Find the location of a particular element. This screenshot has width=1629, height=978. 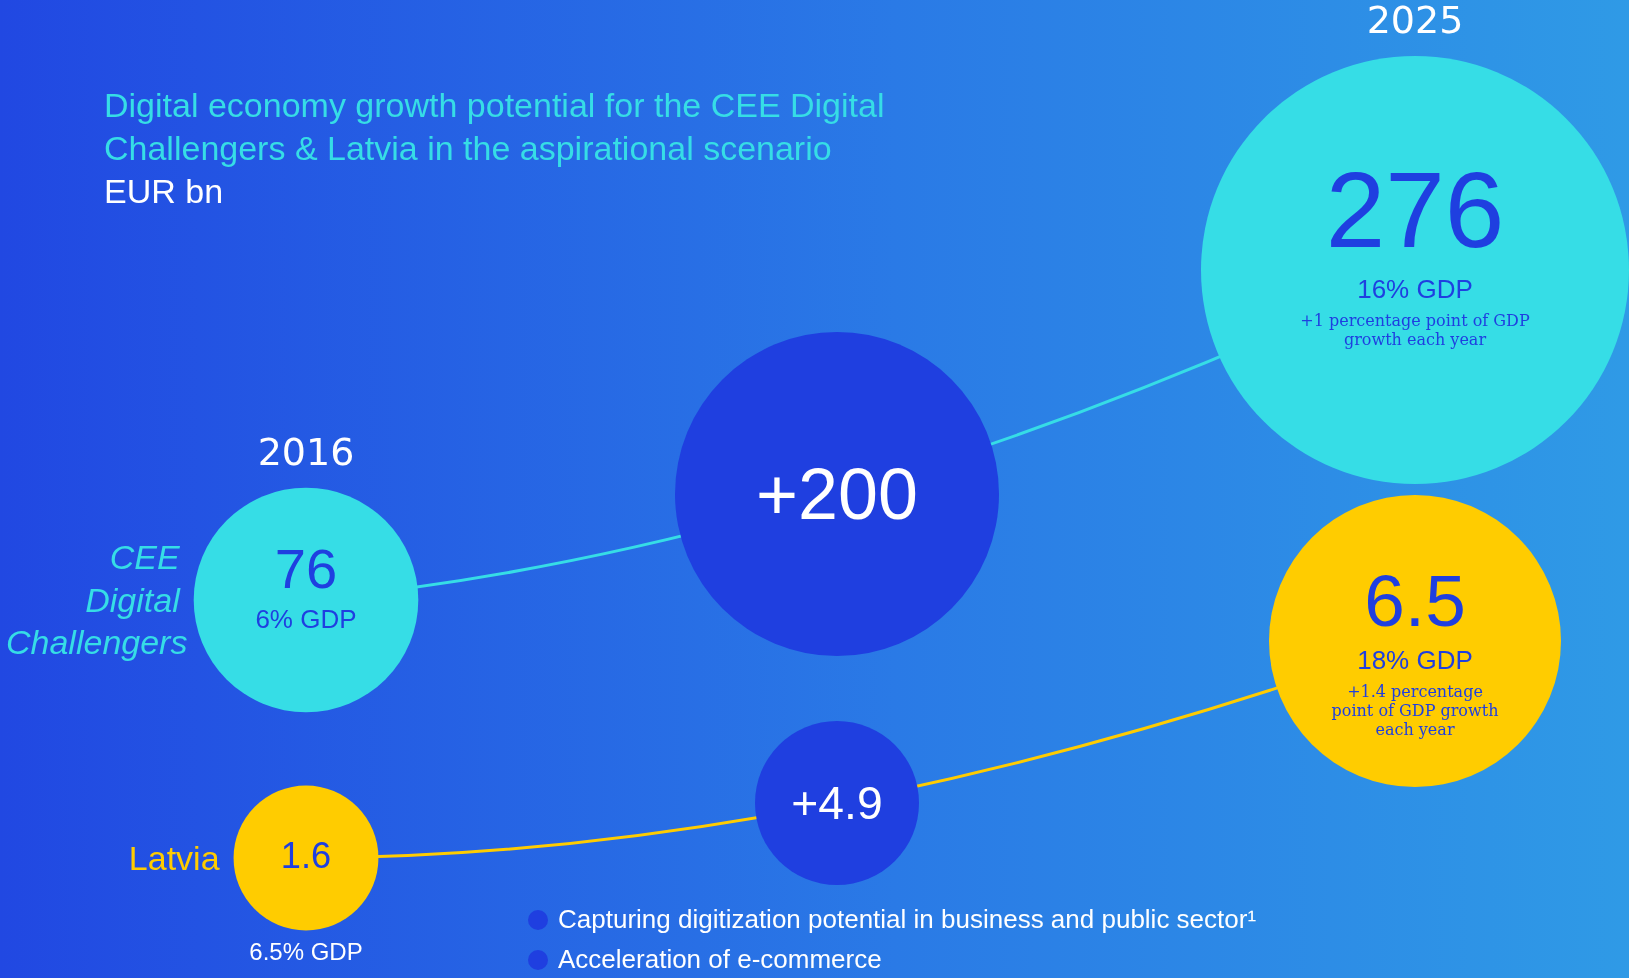

series-label: CEE Digital Challengers is located at coordinates (96, 600).